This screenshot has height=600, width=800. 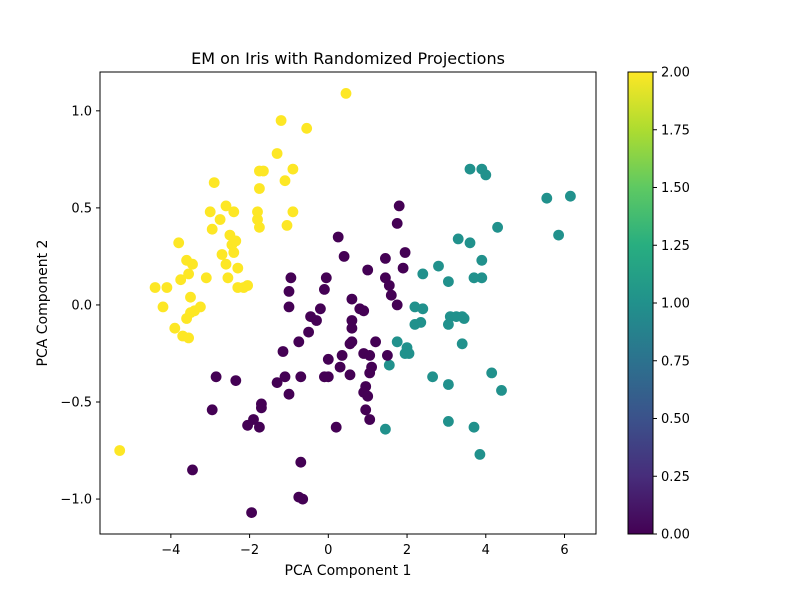 I want to click on y-tick-label: 0.0, so click(x=81, y=305).